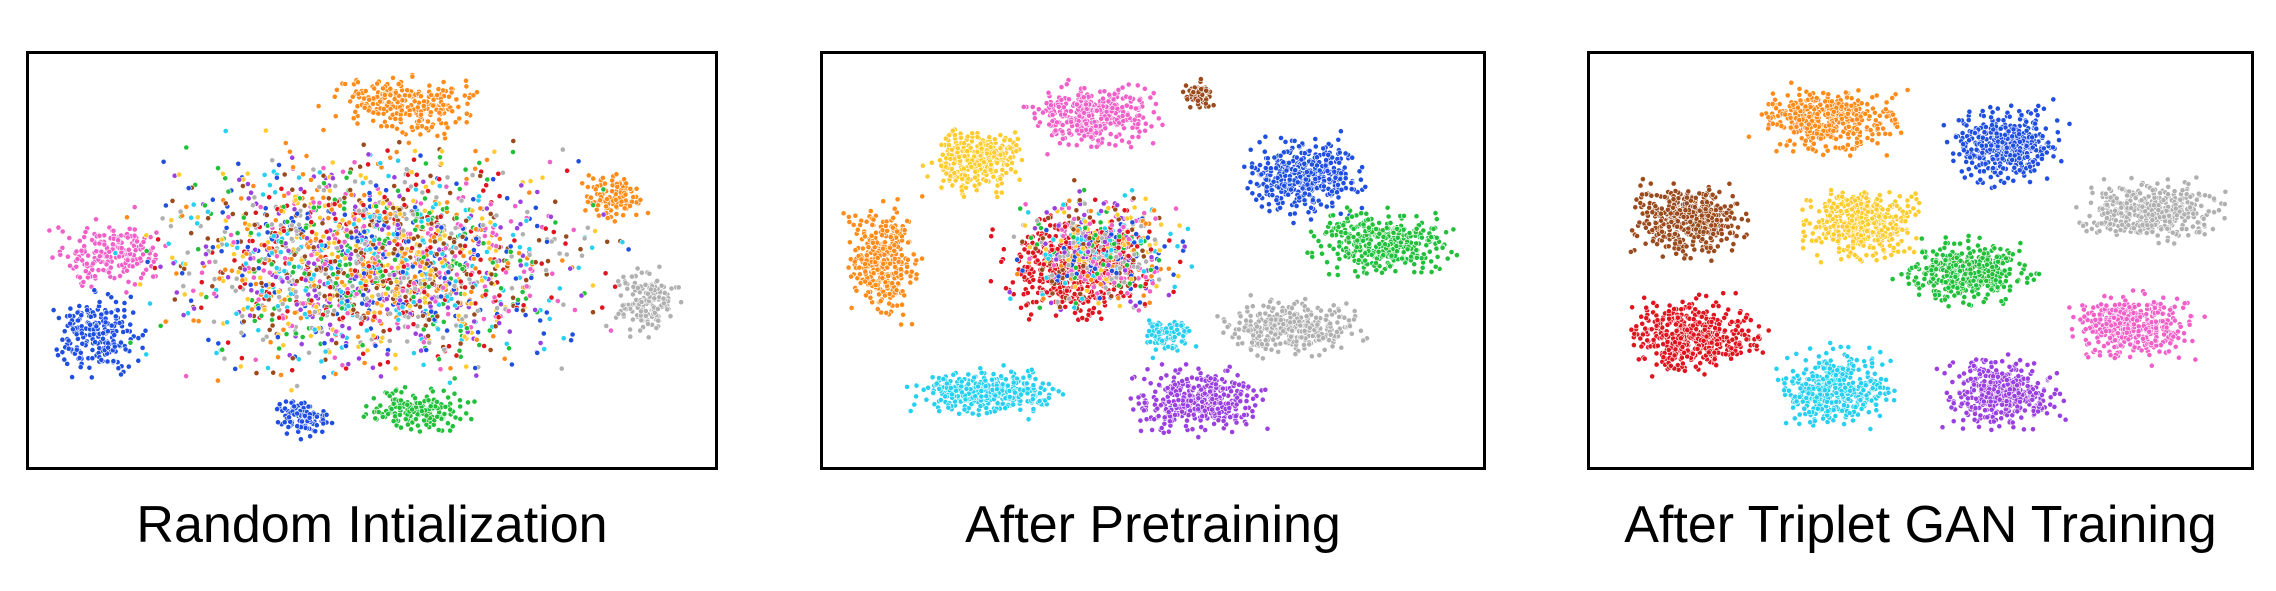 The height and width of the screenshot is (591, 2276). Describe the element at coordinates (99, 334) in the screenshot. I see `cluster-blue` at that location.